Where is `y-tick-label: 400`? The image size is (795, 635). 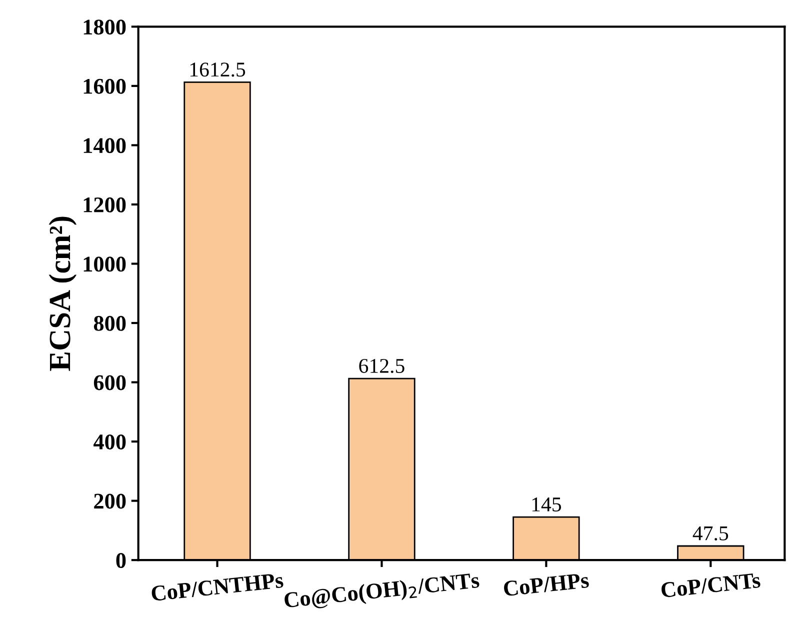
y-tick-label: 400 is located at coordinates (109, 442).